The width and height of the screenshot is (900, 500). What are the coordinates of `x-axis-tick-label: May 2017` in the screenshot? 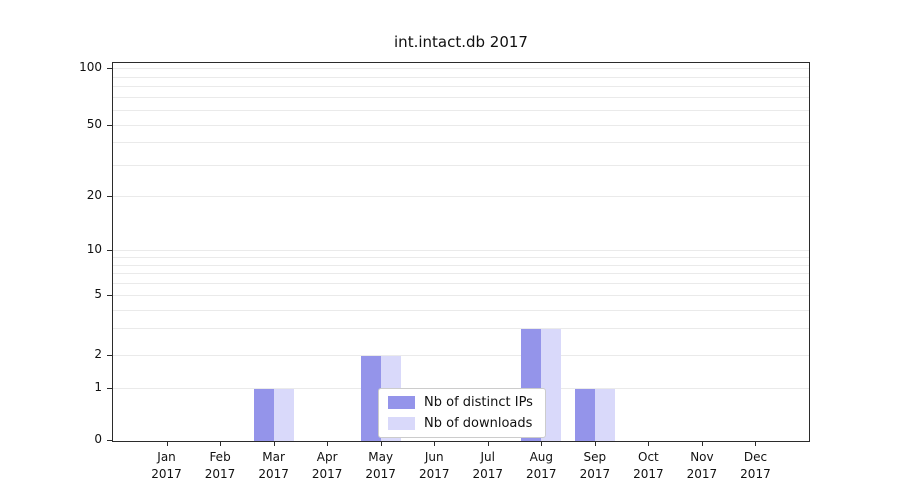 It's located at (380, 466).